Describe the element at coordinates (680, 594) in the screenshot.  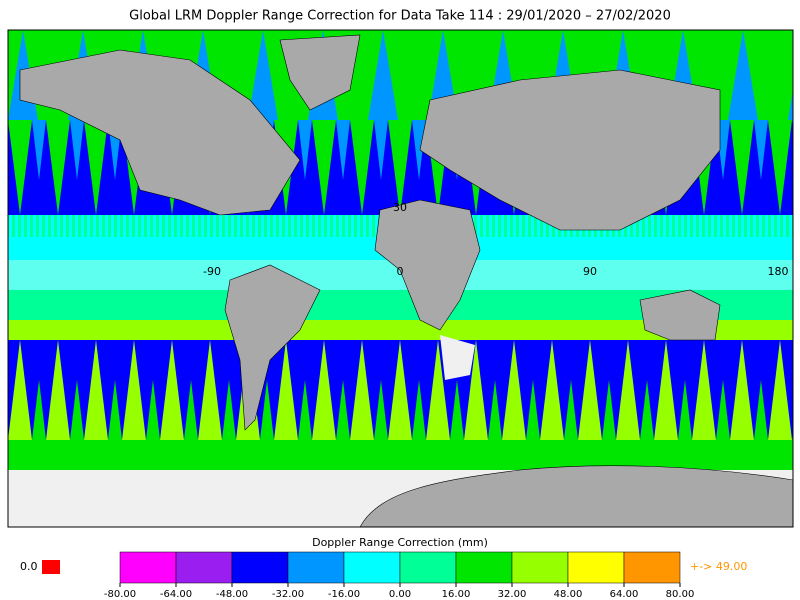
I see `tick-label: 80.00` at that location.